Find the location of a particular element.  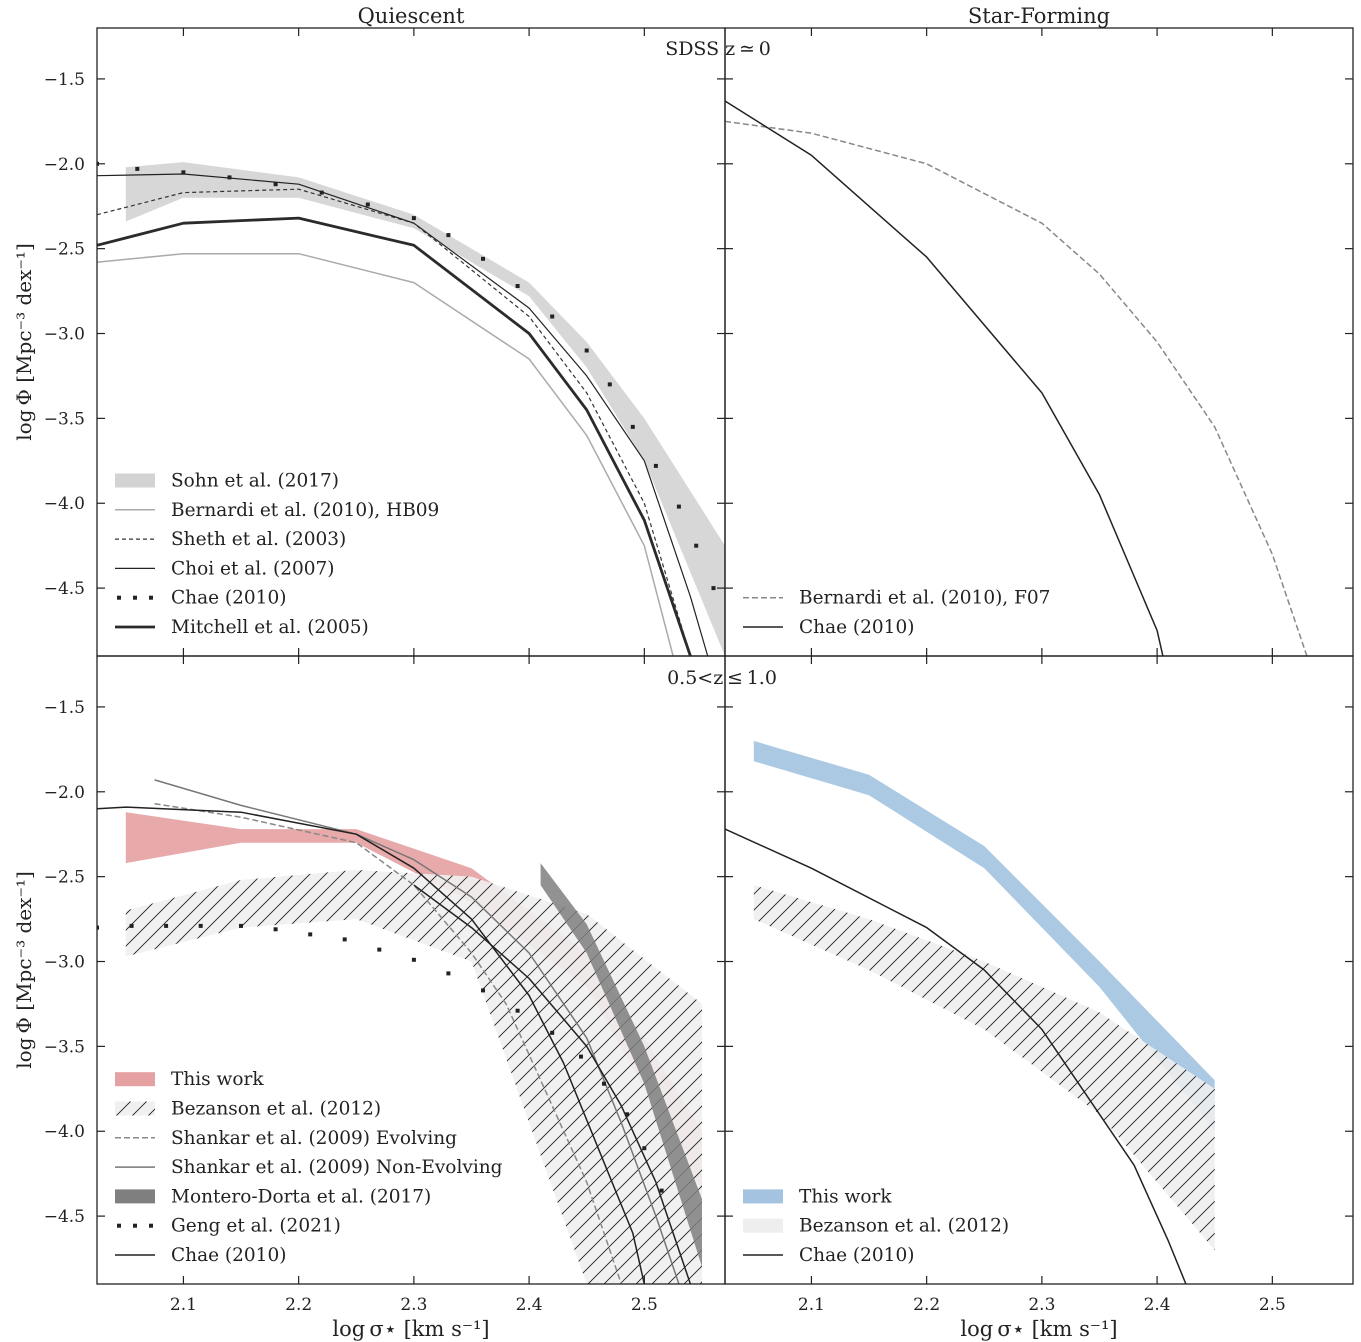

series-bottom-left-6-line is located at coordinates (371, 1045).